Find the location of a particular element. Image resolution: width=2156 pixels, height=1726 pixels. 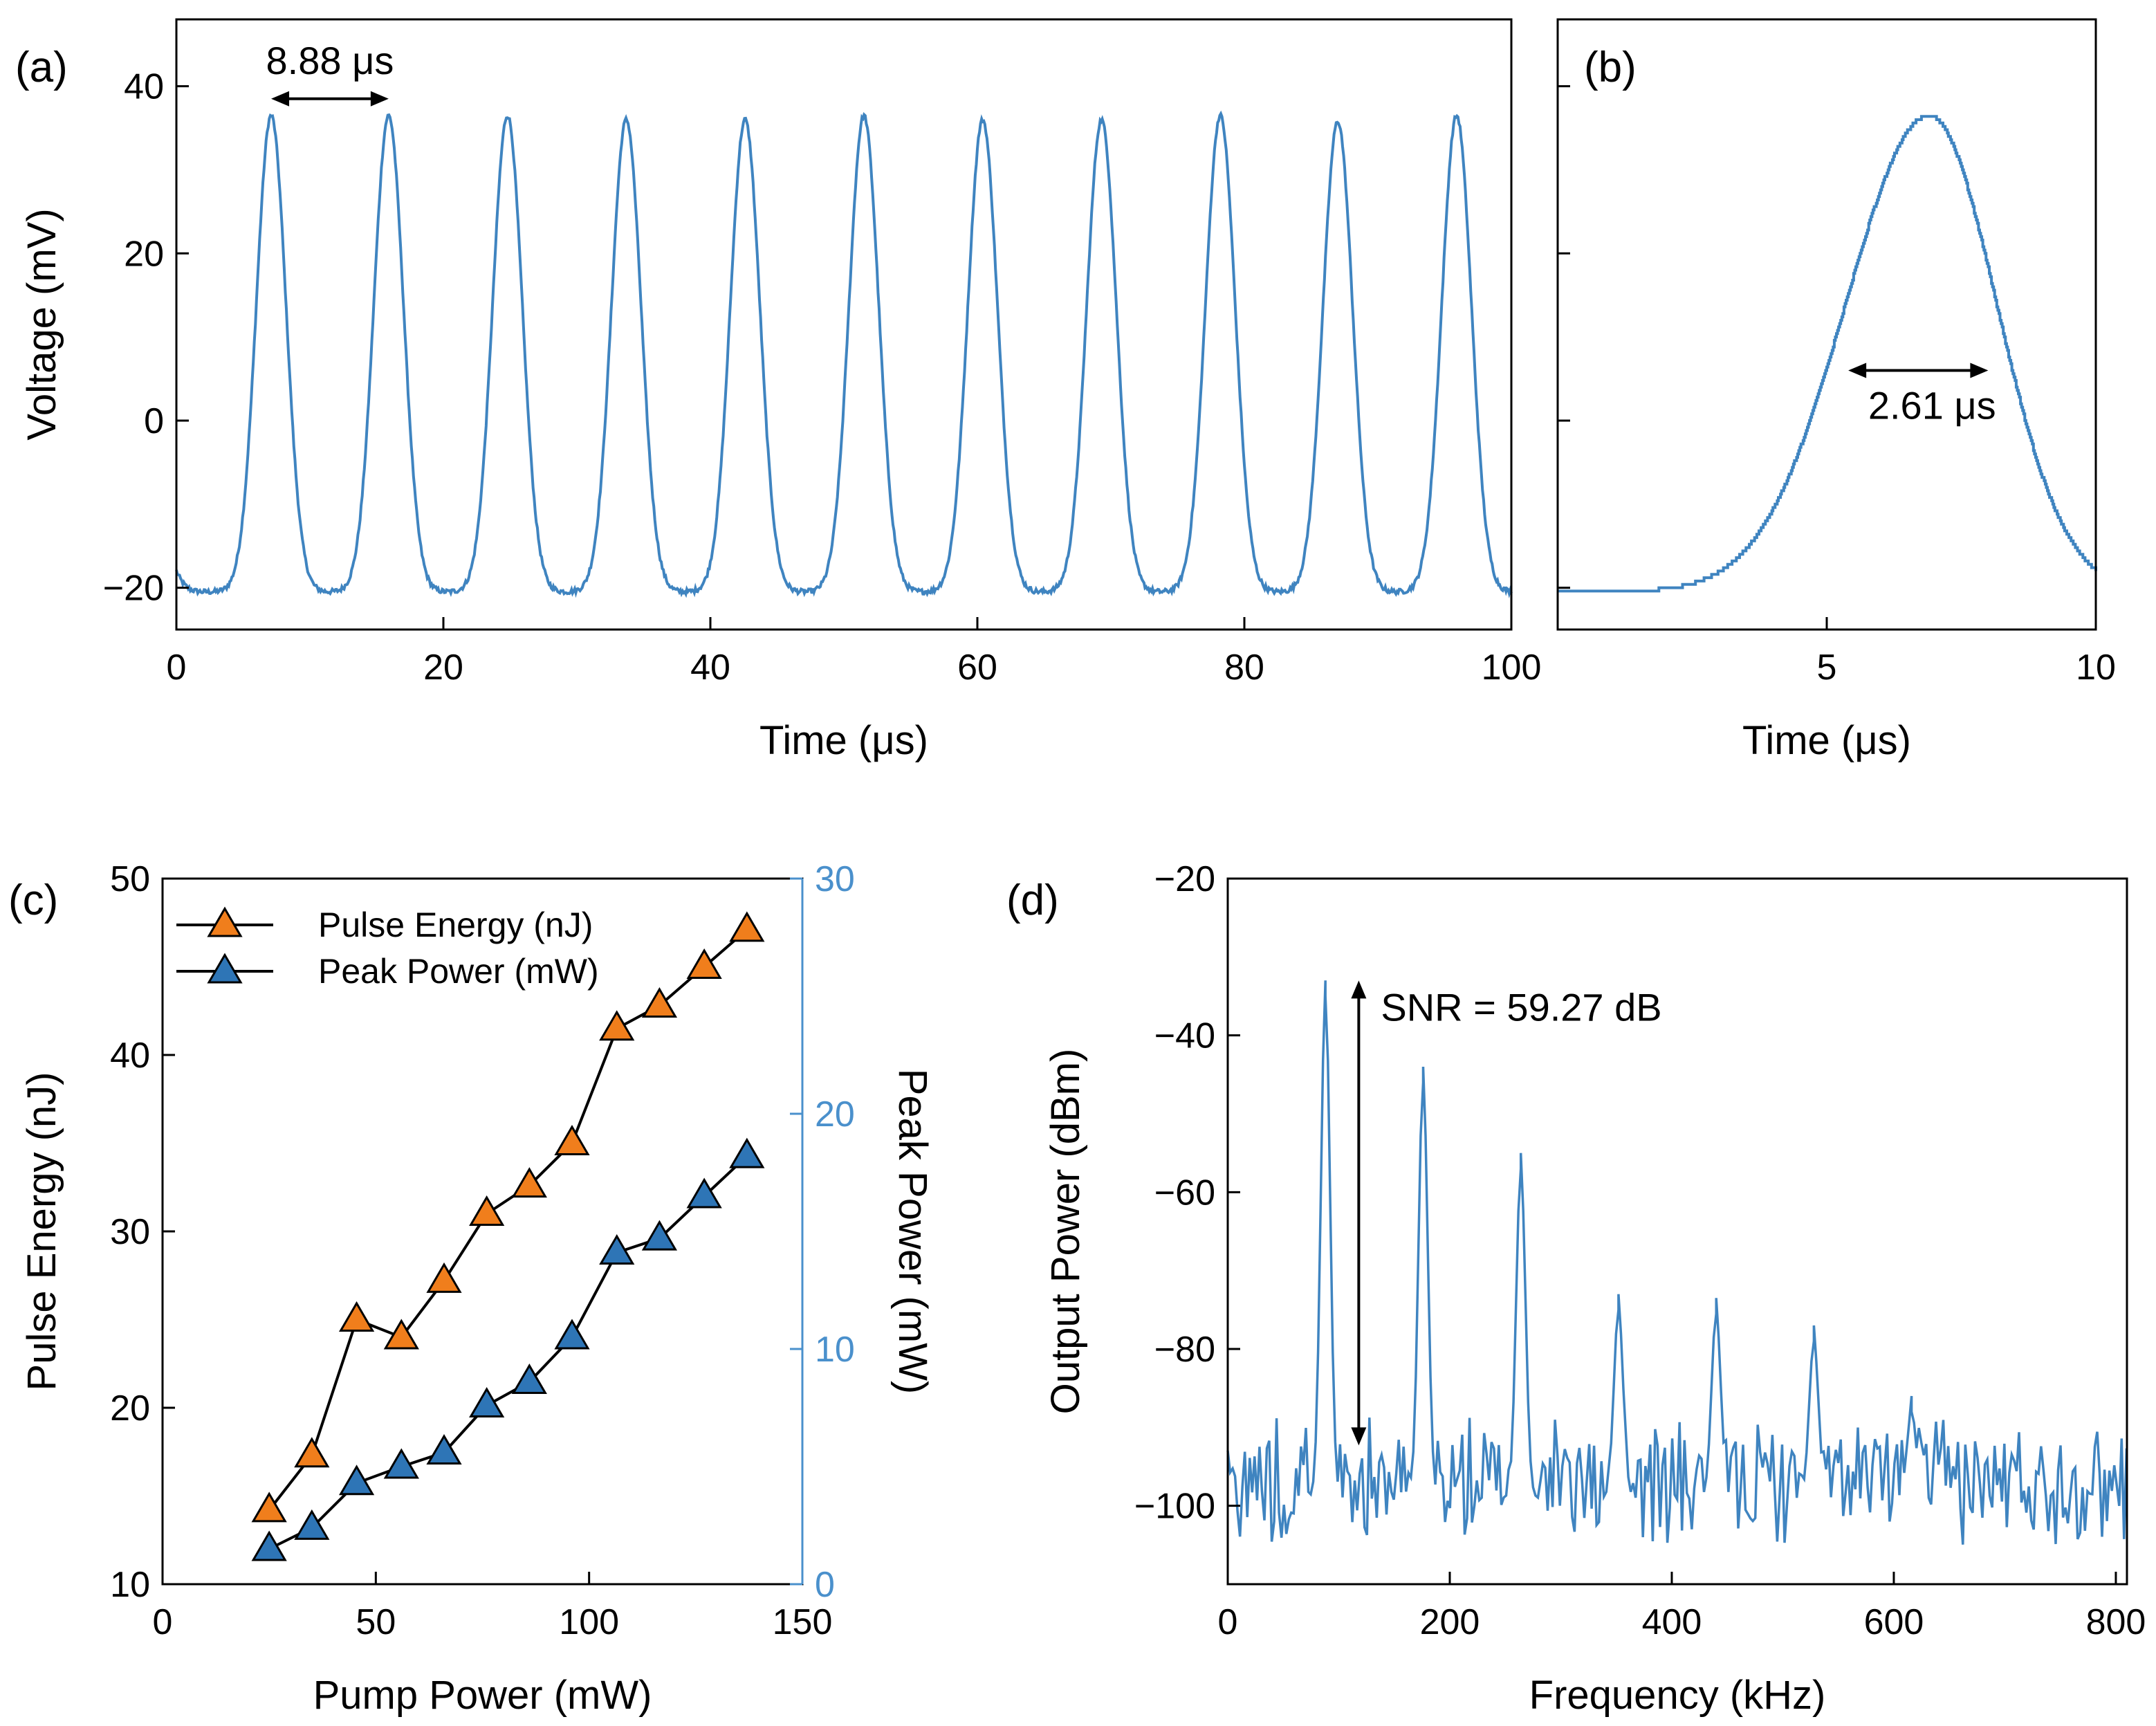

y-axis-title: Voltage (mV) is located at coordinates (41, 324).